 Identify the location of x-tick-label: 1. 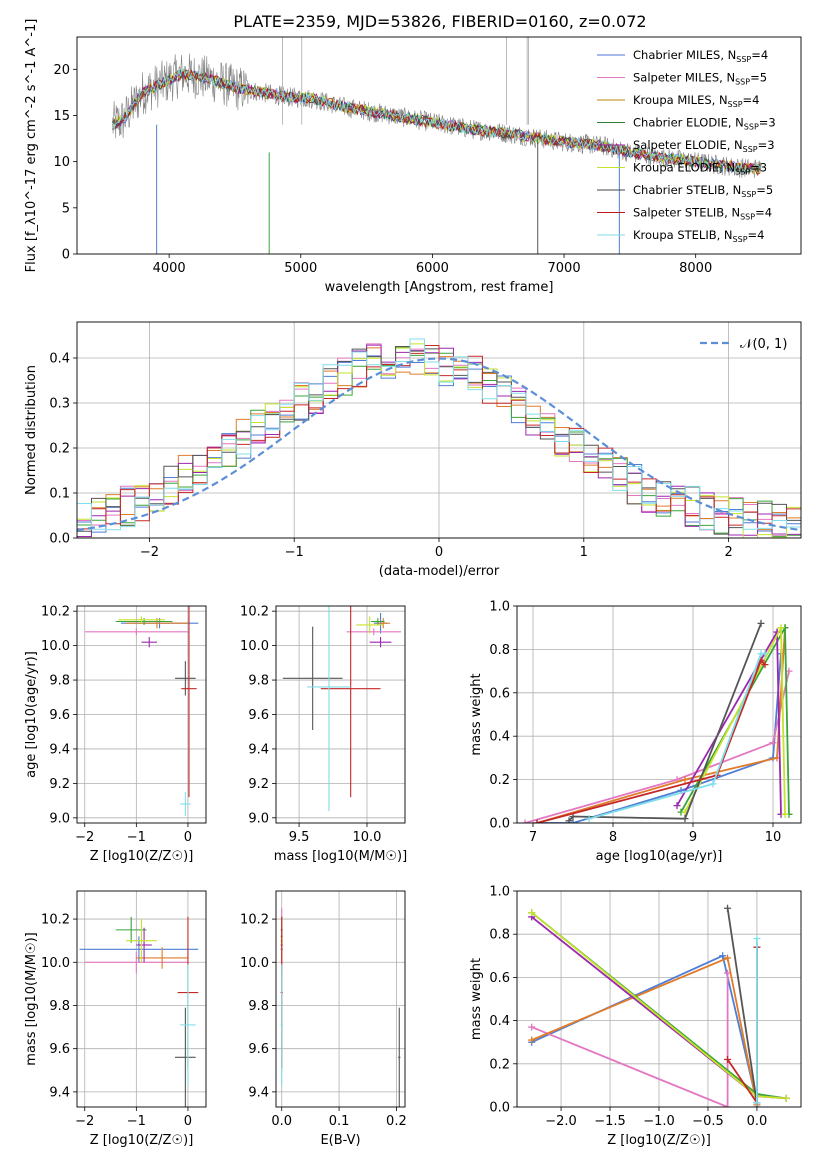
(584, 552).